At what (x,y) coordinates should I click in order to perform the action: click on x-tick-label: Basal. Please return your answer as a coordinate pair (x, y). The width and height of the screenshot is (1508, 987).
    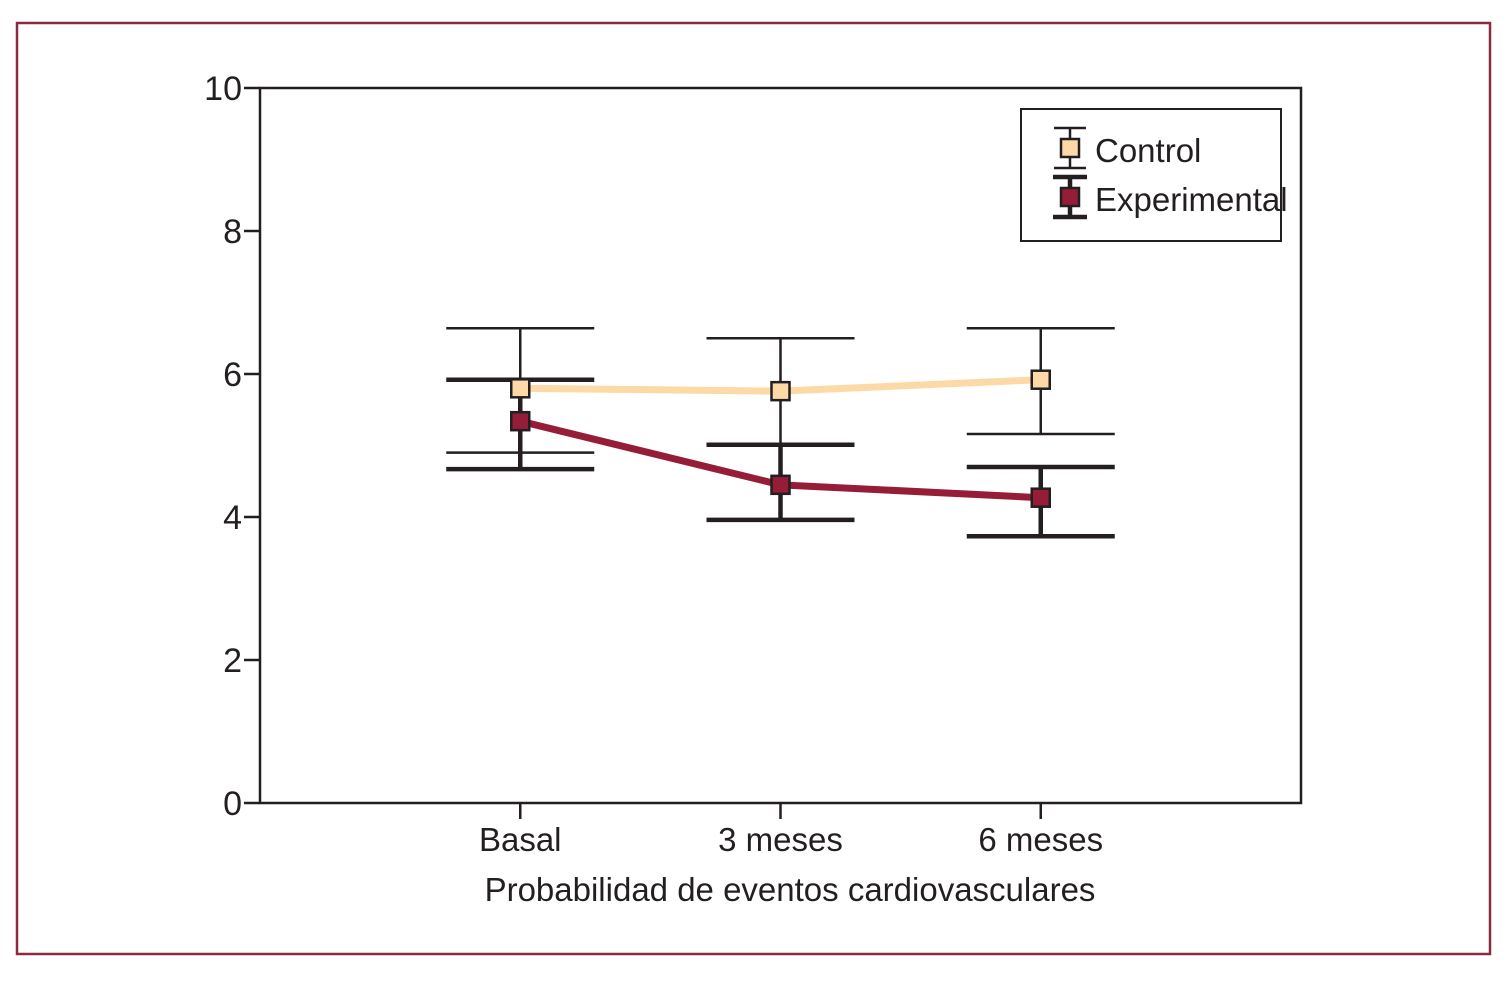
    Looking at the image, I should click on (520, 839).